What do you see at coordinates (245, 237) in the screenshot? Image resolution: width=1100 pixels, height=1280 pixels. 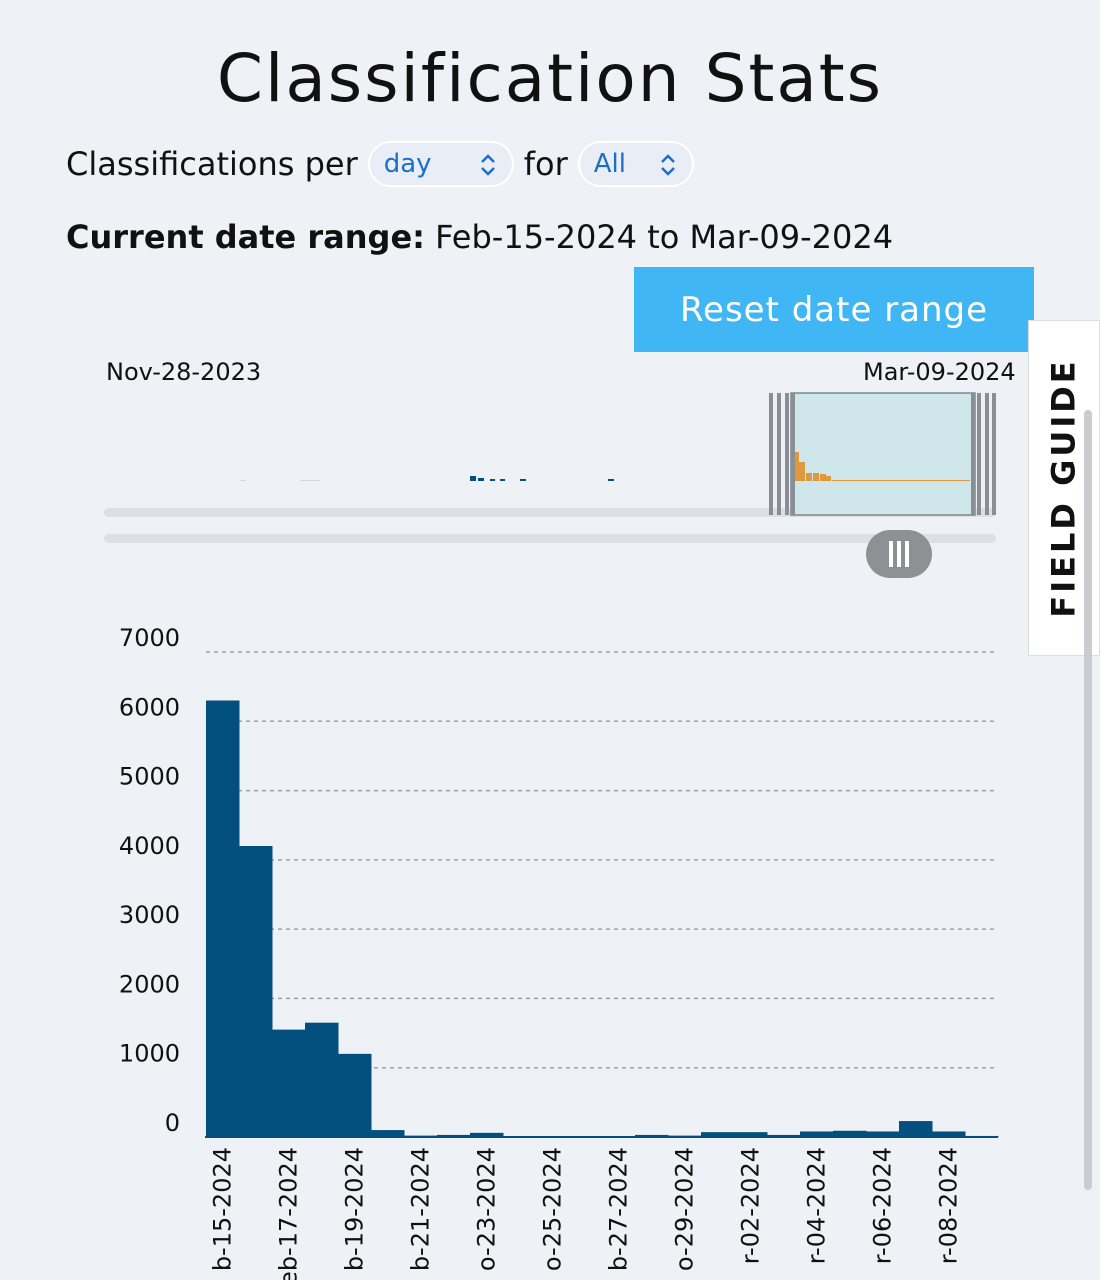 I see `range-label: Current date range:` at bounding box center [245, 237].